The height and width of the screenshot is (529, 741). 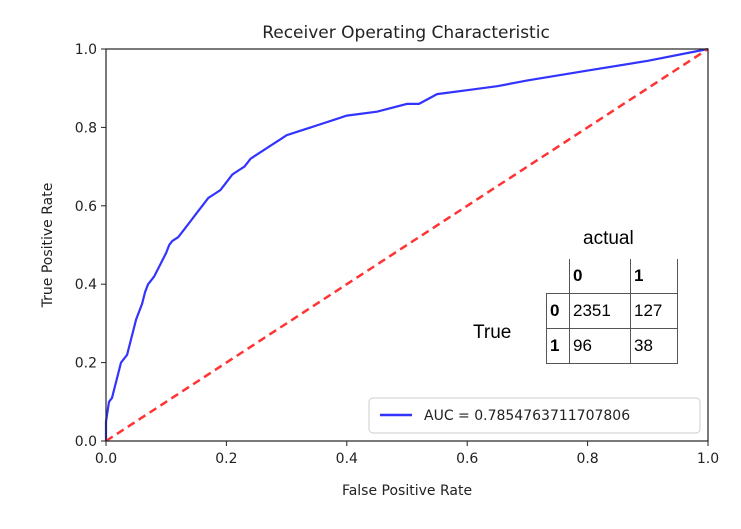 What do you see at coordinates (587, 459) in the screenshot?
I see `x-tick-label: 0.8` at bounding box center [587, 459].